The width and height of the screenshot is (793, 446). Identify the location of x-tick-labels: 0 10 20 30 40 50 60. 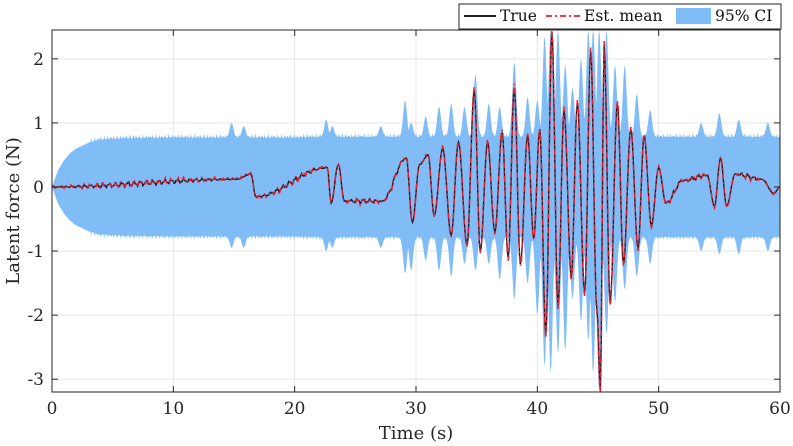
(419, 409).